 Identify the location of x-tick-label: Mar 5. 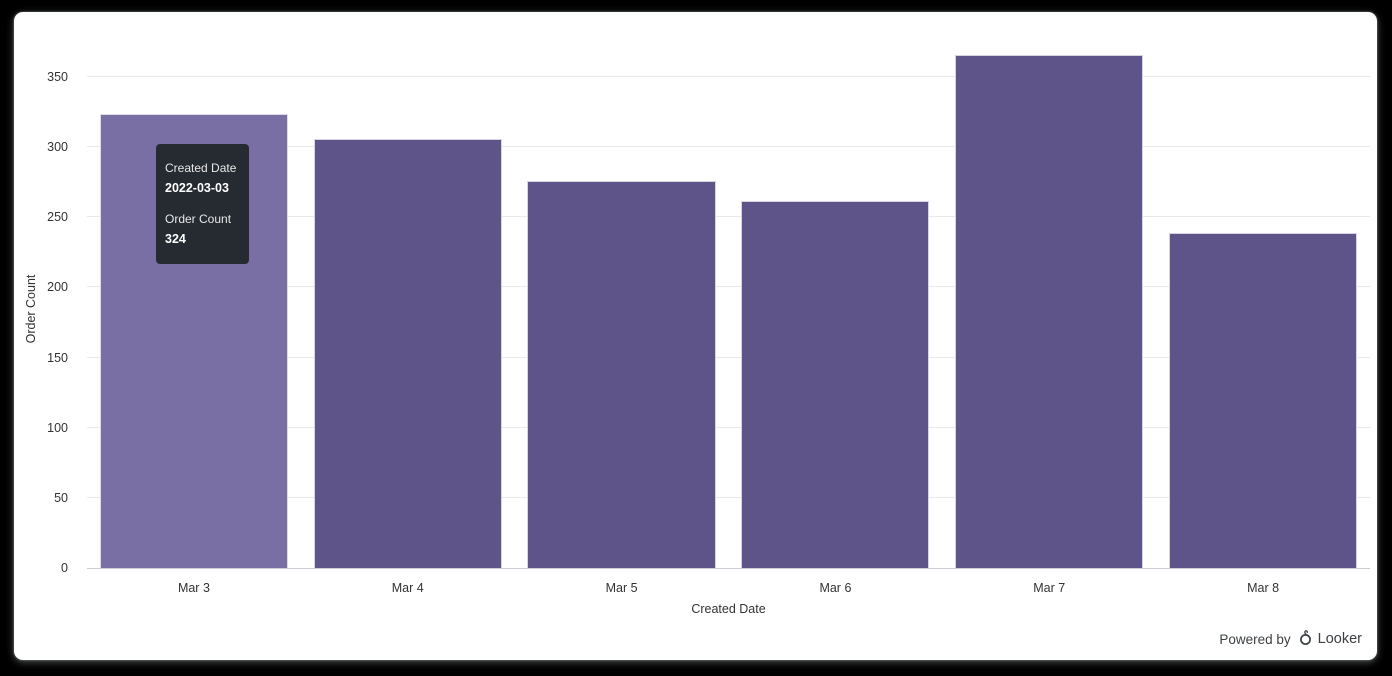
(621, 588).